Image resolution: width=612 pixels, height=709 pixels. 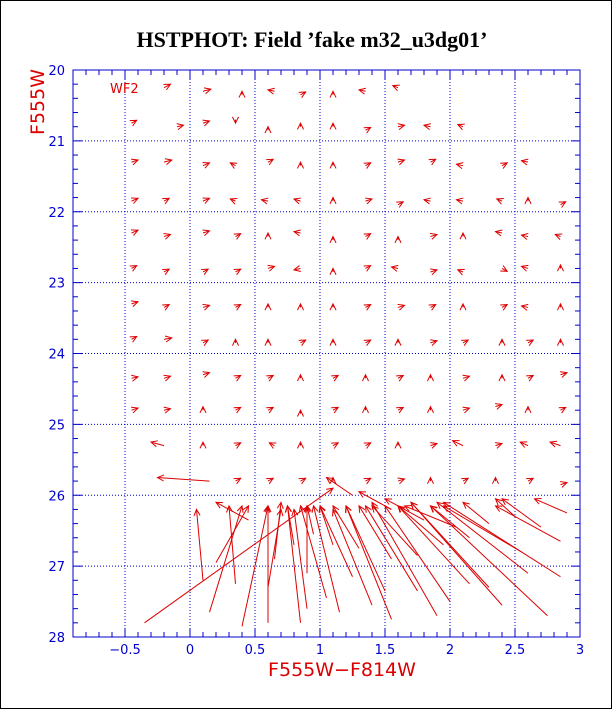 I want to click on x-axis-label: F555W−F814W, so click(x=342, y=670).